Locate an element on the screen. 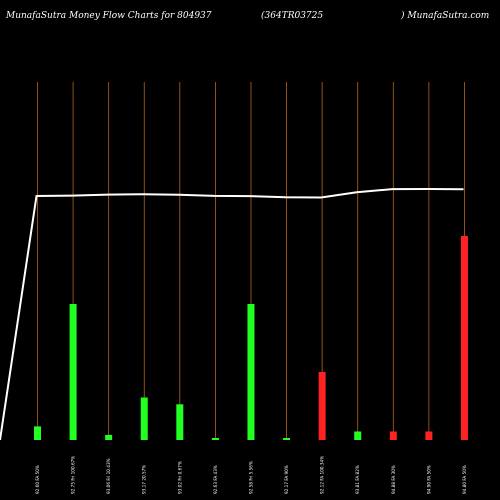  x-tick-label: 94.80 FA 50% is located at coordinates (464, 479).